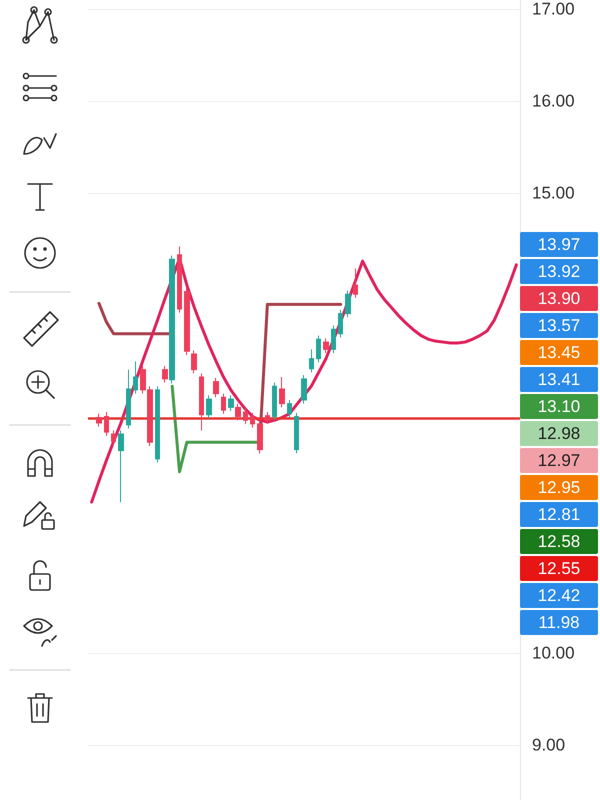 This screenshot has width=600, height=800. I want to click on text: 13.10, so click(559, 406).